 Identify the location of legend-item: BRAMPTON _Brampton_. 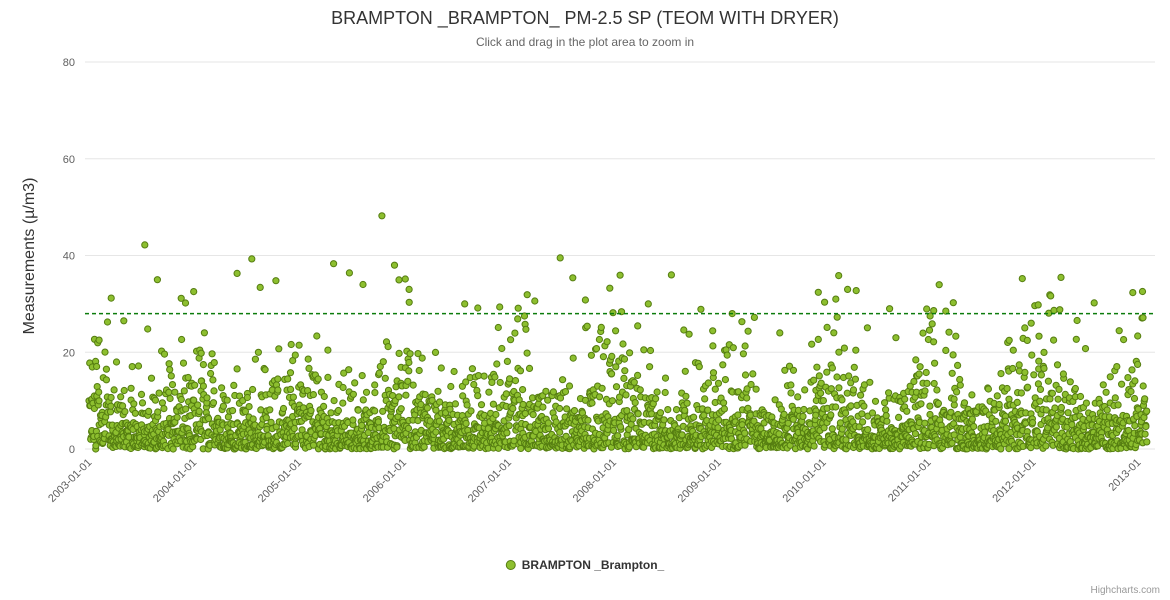
(585, 565).